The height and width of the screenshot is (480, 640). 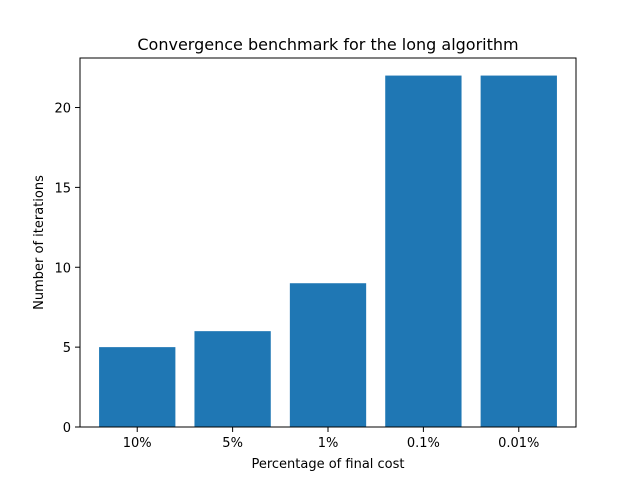 I want to click on y-axis-ticks: 0 5 10 15 20, so click(x=67, y=269).